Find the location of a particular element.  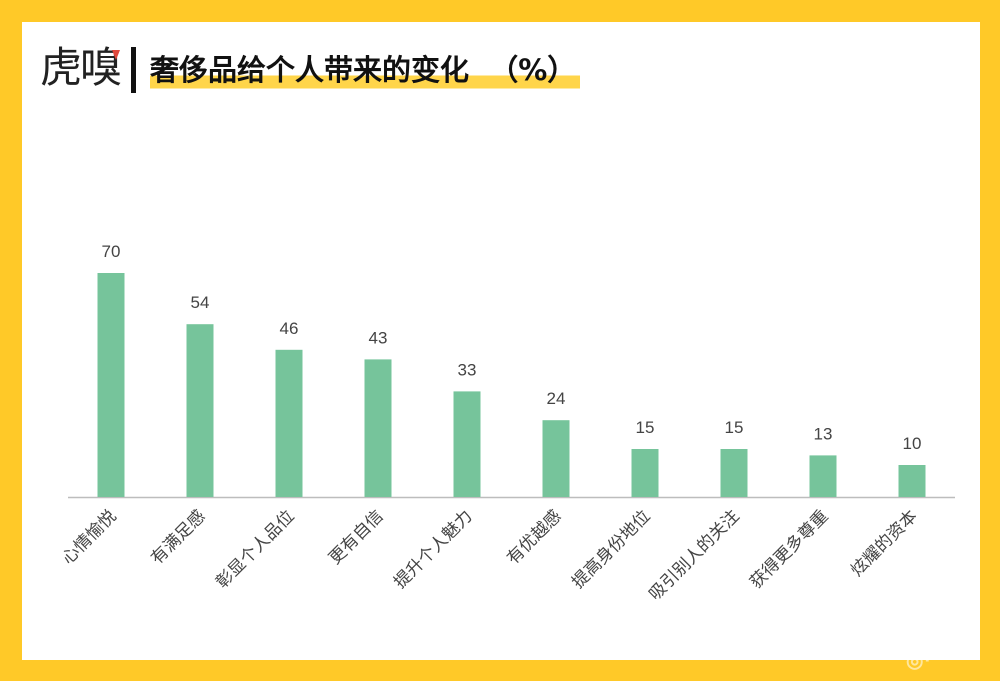

chart-title: 奢侈品给个人带来的变化 （%） is located at coordinates (365, 70).